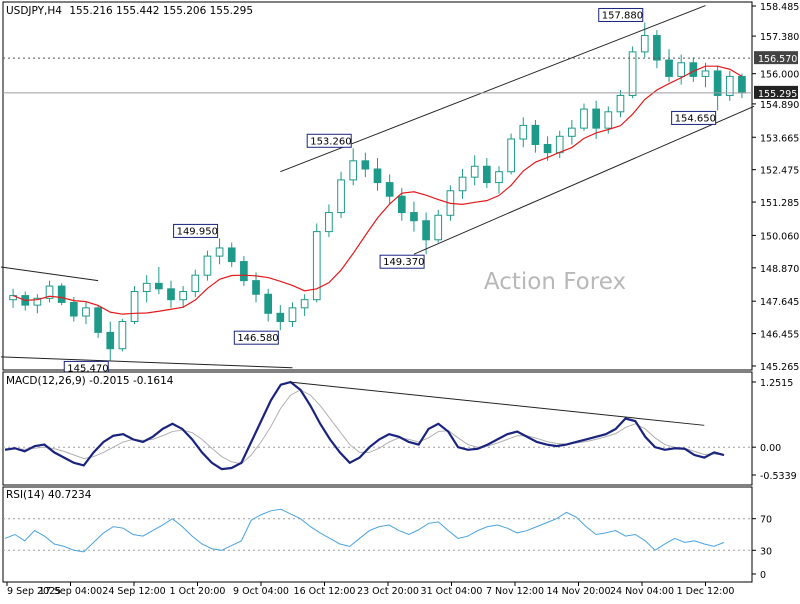 The width and height of the screenshot is (800, 604). What do you see at coordinates (402, 261) in the screenshot?
I see `price-annotation: 149.370` at bounding box center [402, 261].